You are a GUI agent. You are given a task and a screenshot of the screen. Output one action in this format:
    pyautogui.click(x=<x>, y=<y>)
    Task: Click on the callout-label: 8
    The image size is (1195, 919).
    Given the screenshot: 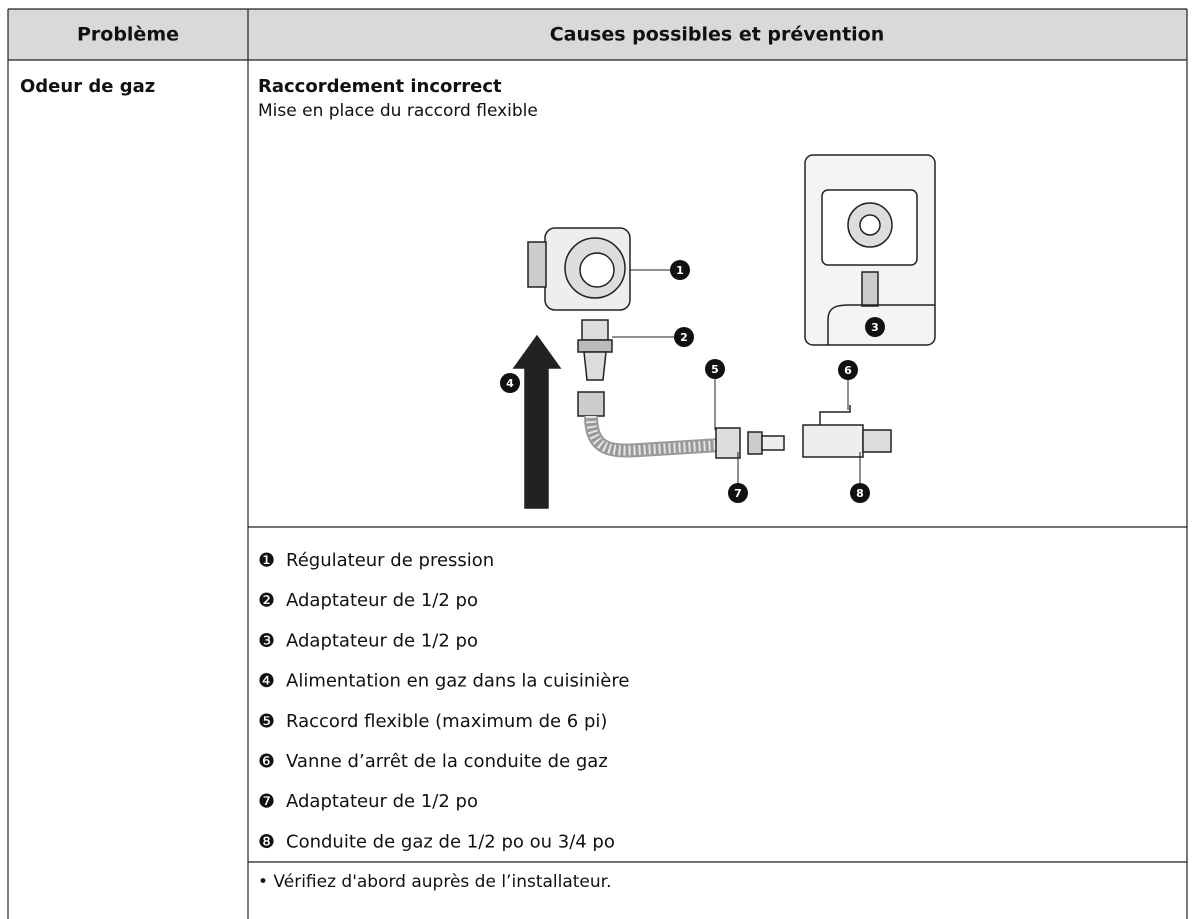 What is the action you would take?
    pyautogui.click(x=860, y=493)
    